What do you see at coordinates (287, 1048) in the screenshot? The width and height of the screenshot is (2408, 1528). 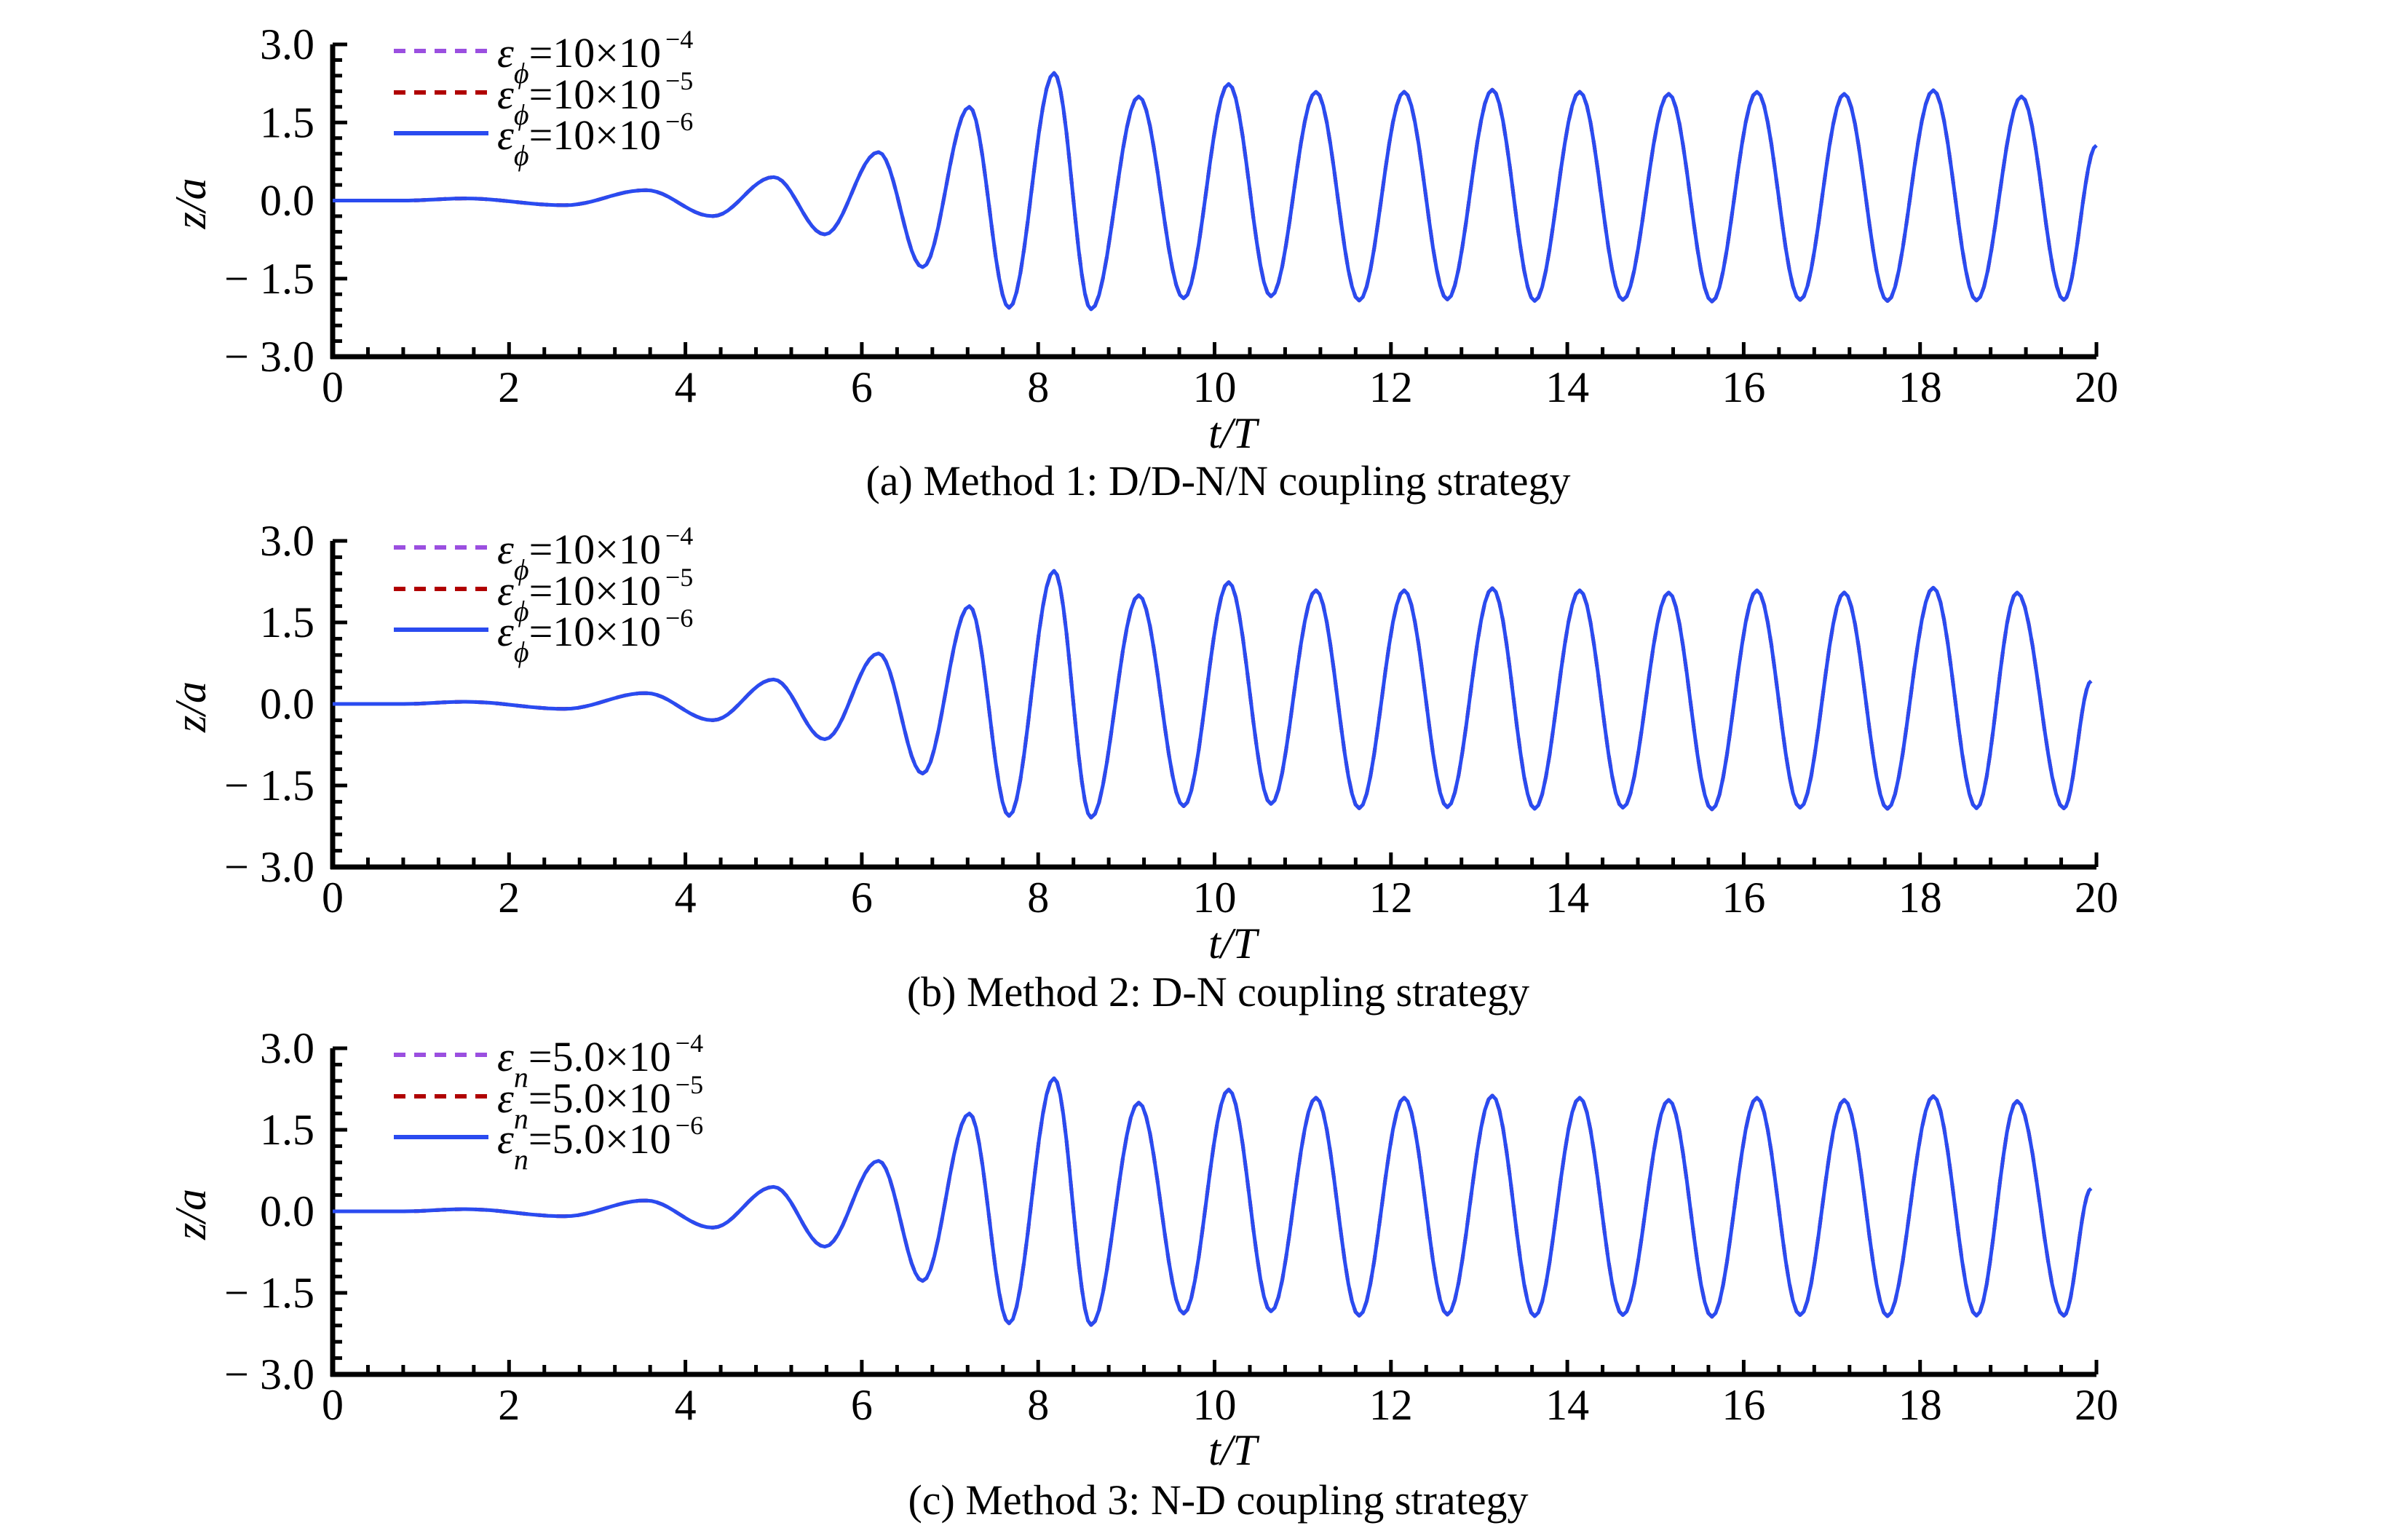 I see `y-tick-label: 3.0` at bounding box center [287, 1048].